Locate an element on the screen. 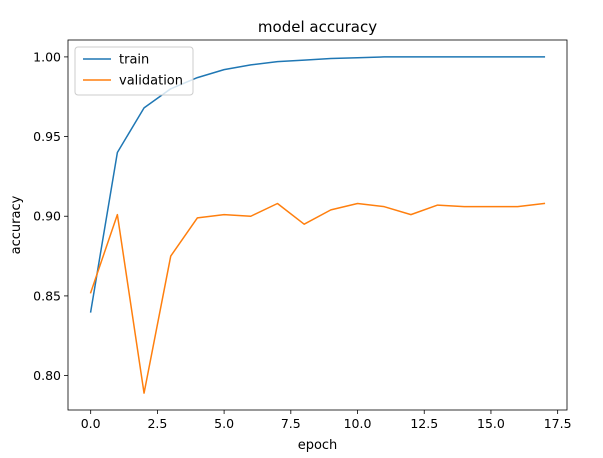 The image size is (603, 458). x-tick-label: 10.0 is located at coordinates (358, 423).